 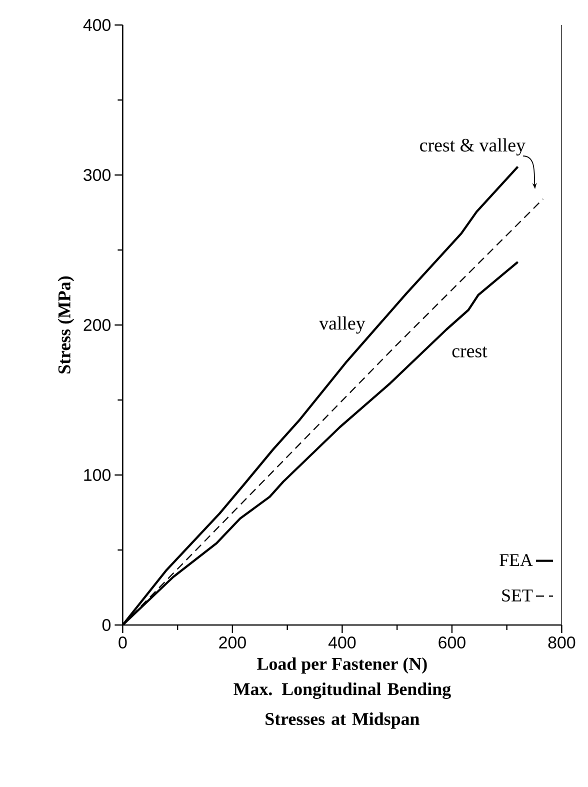 I want to click on x-axis-title: Load per Fastener (N), so click(x=342, y=665).